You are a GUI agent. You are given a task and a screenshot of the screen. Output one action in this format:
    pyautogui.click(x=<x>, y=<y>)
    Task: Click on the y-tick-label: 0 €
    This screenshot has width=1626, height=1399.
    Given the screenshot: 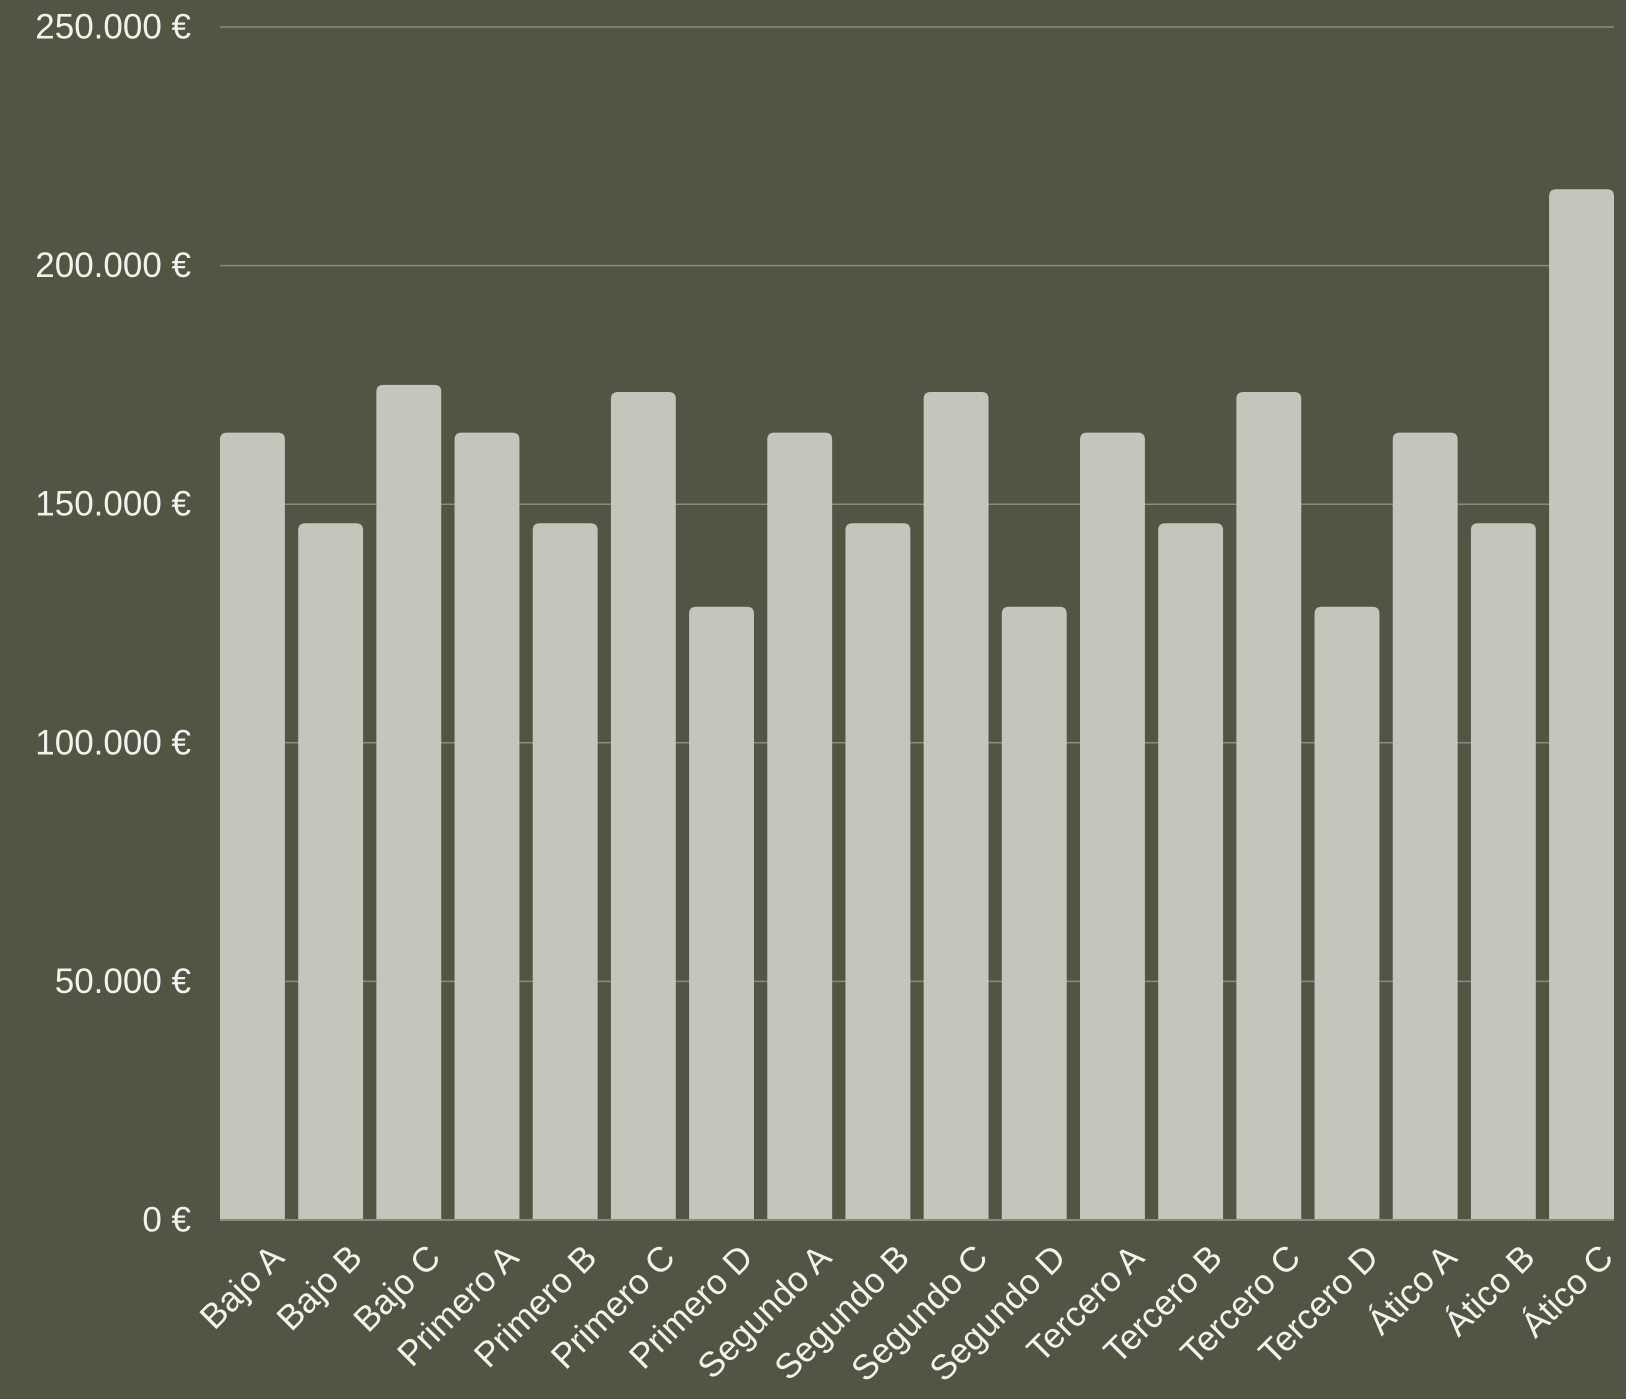 What is the action you would take?
    pyautogui.click(x=166, y=1220)
    